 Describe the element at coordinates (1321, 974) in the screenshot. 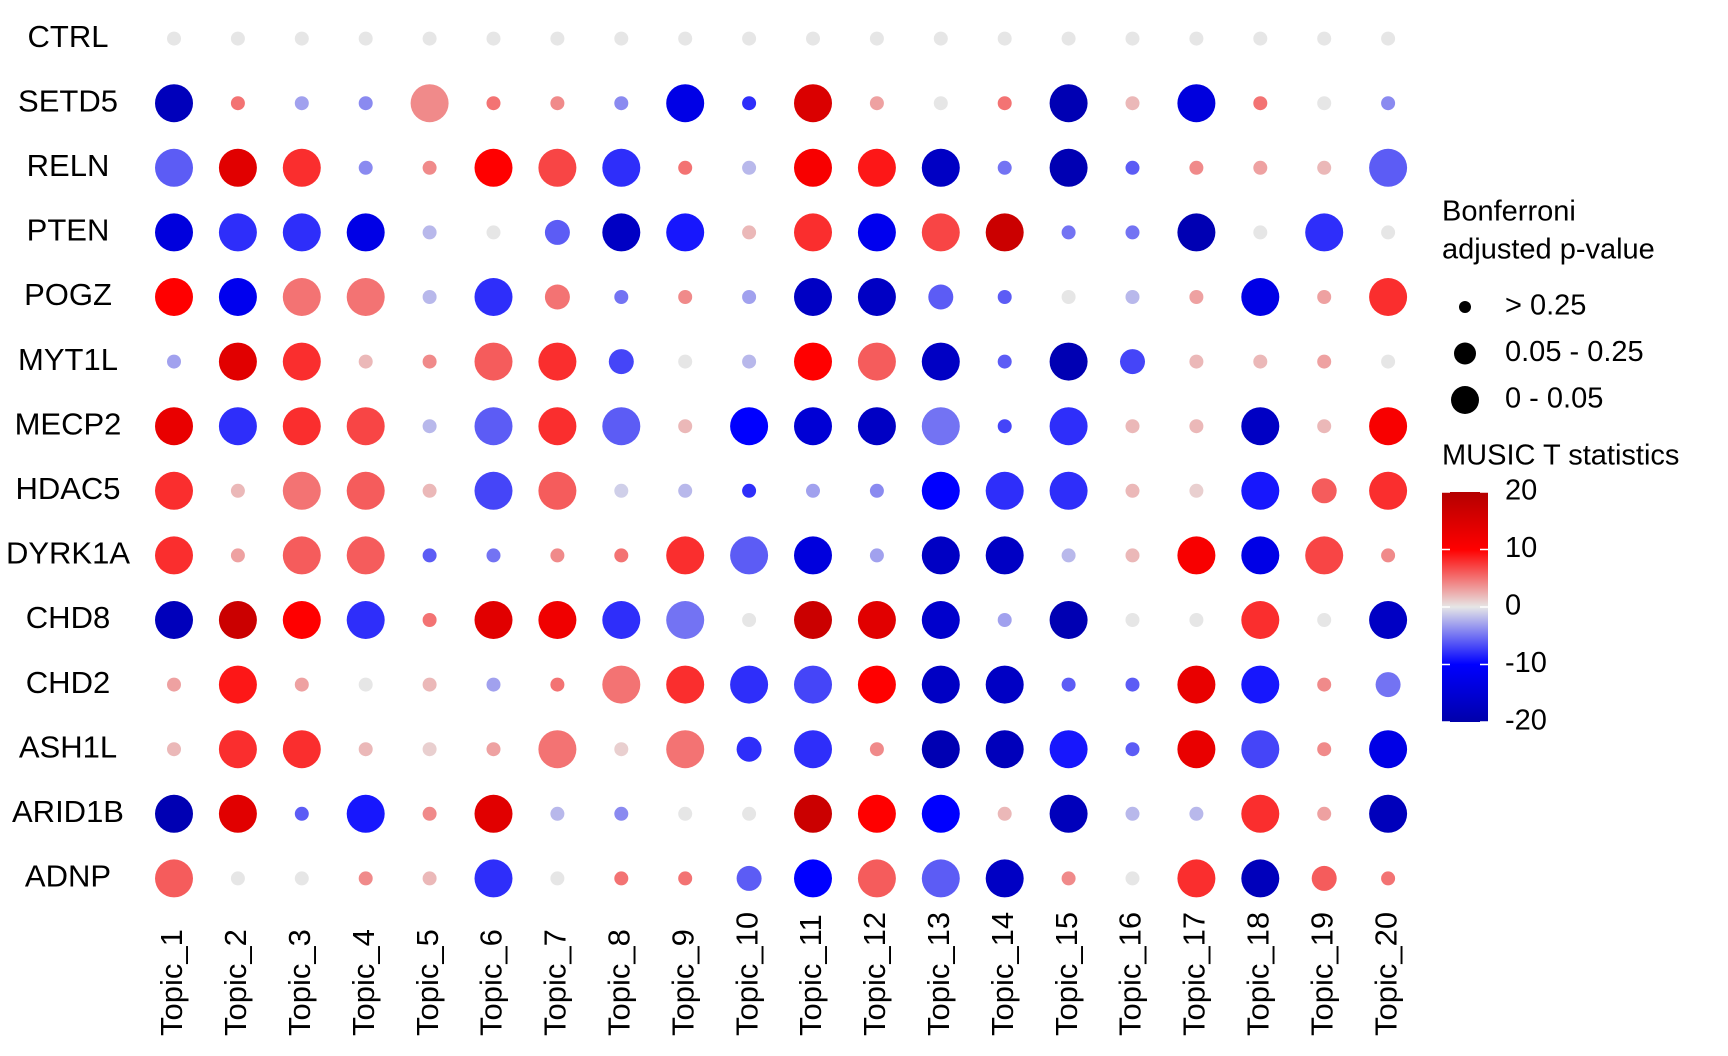

I see `x-tick-label: Topic_19` at that location.